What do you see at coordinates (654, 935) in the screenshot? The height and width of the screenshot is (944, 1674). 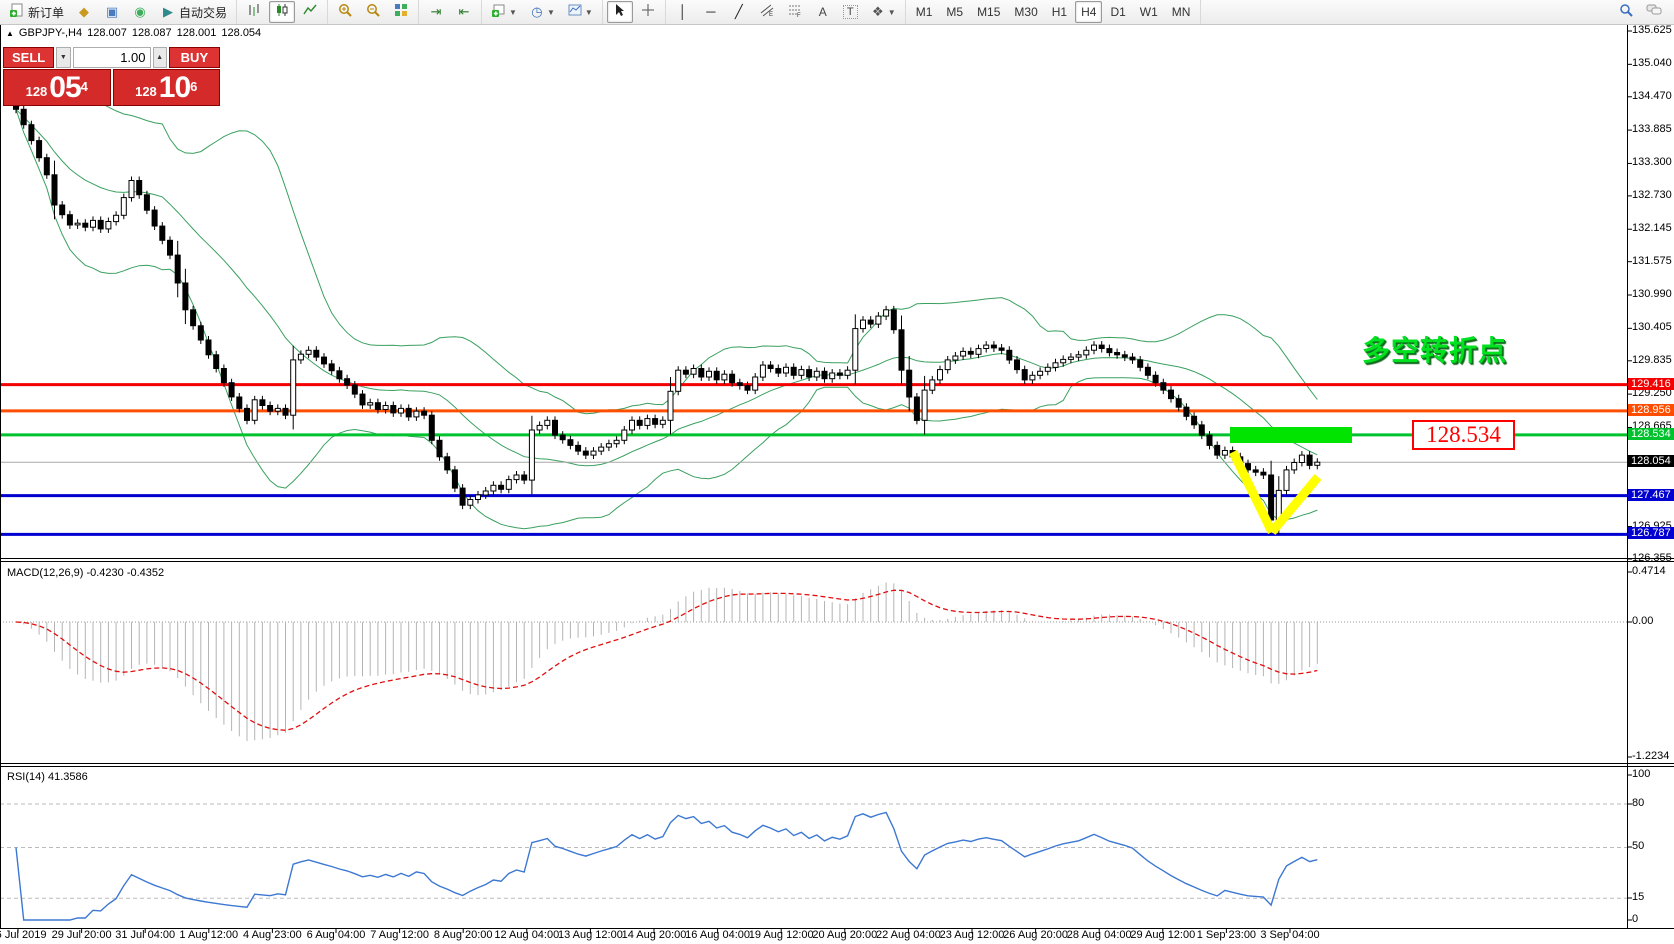 I see `time-tick-label: 14 Aug 20:00` at bounding box center [654, 935].